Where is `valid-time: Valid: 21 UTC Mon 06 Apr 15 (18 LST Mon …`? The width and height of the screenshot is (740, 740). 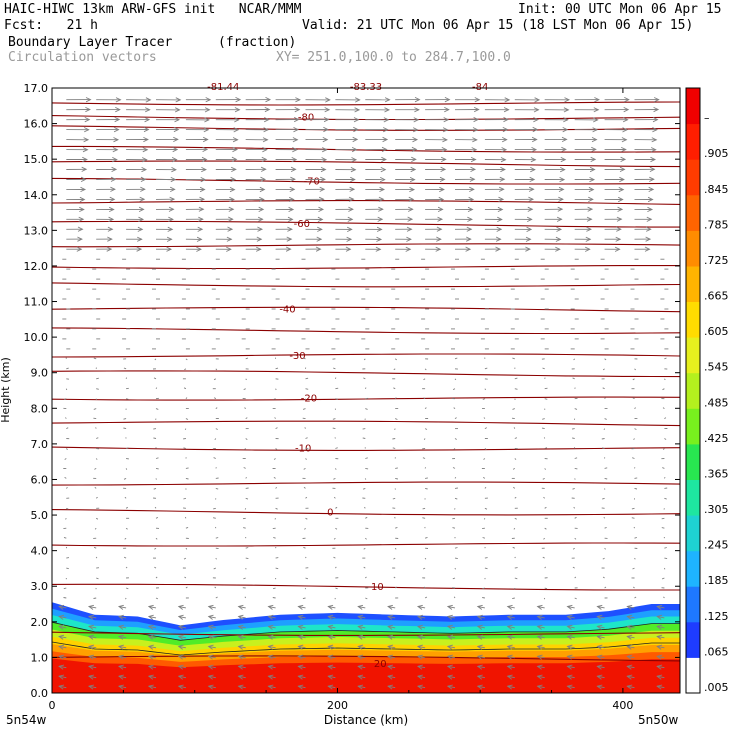
valid-time: Valid: 21 UTC Mon 06 Apr 15 (18 LST Mon … is located at coordinates (498, 25).